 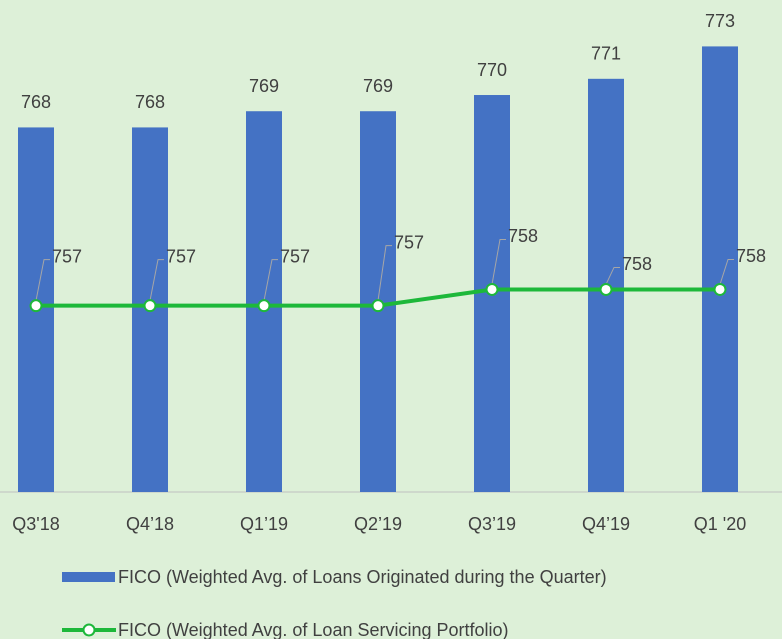 I want to click on x-tick-label: Q3’19, so click(x=492, y=524).